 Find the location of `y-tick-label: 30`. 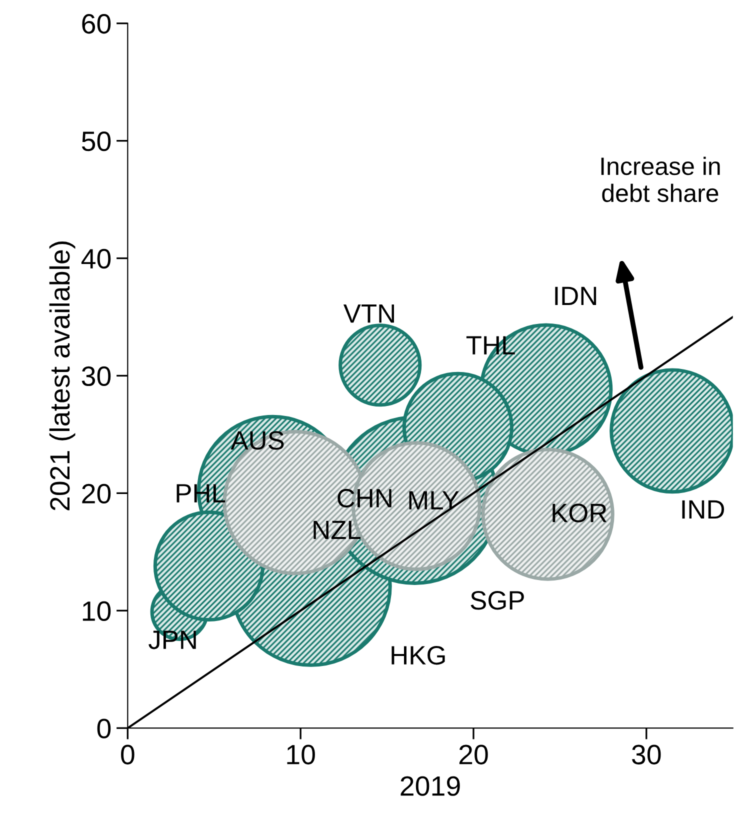

y-tick-label: 30 is located at coordinates (96, 376).